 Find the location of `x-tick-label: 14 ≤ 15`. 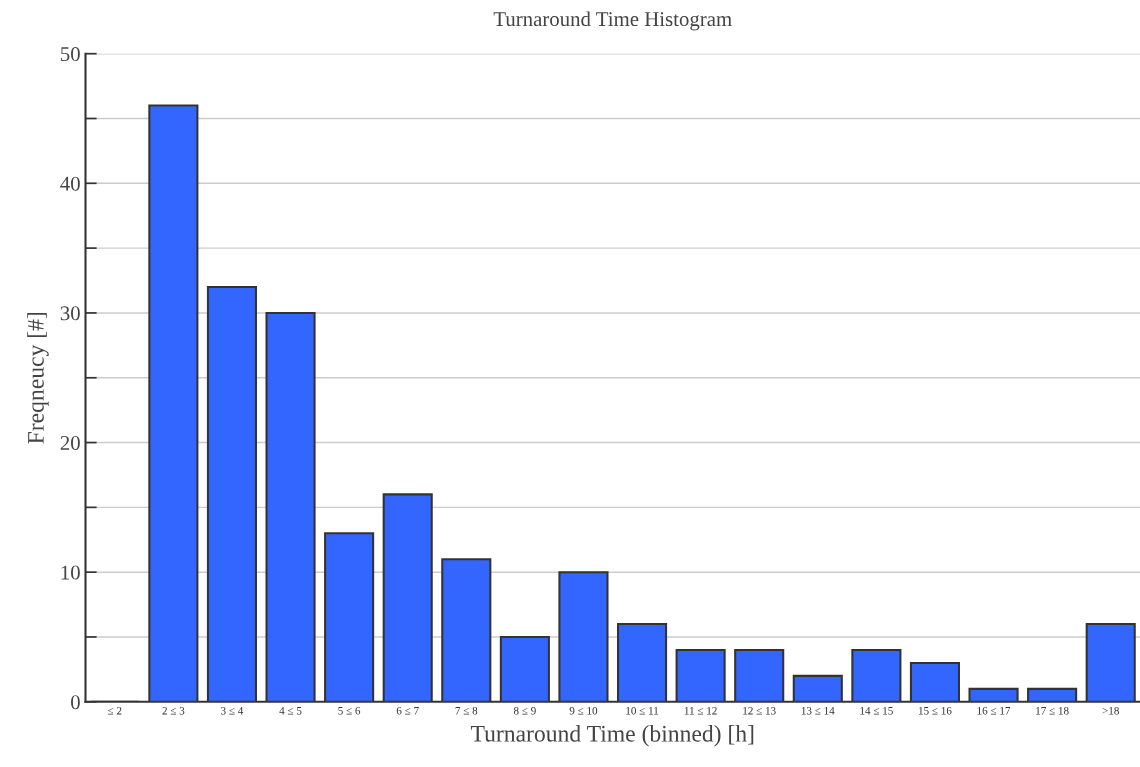

x-tick-label: 14 ≤ 15 is located at coordinates (876, 711).